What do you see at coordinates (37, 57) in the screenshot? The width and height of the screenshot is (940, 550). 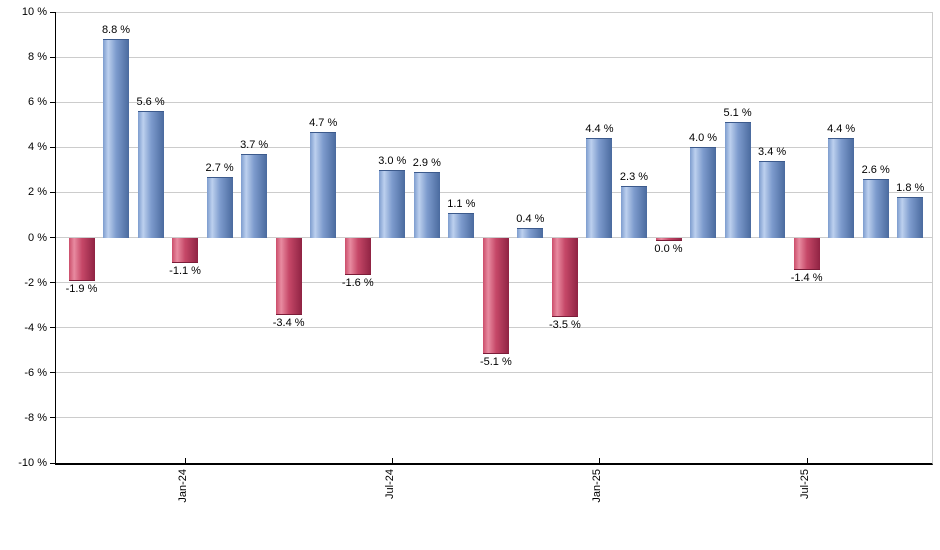 I see `y-axis-label: 8 %` at bounding box center [37, 57].